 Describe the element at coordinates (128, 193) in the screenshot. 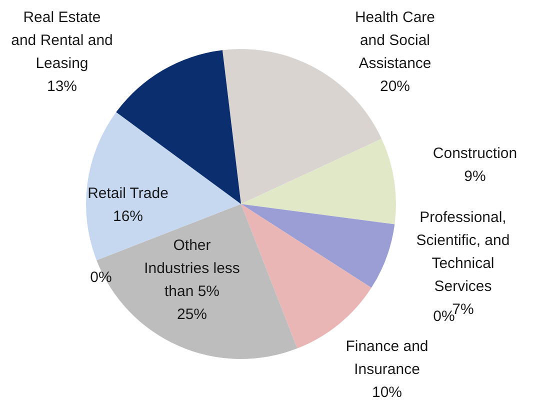

I see `slice-label: Retail Trade` at that location.